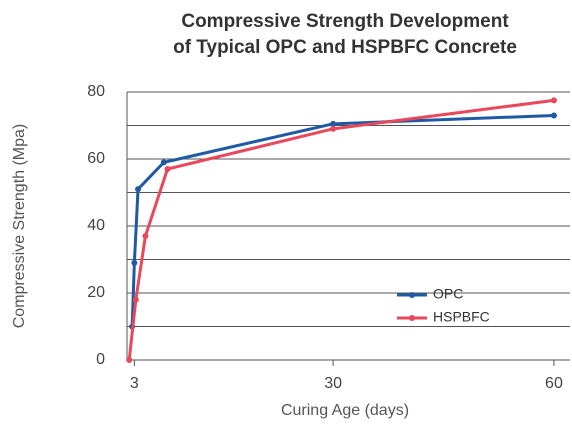 The image size is (572, 426). What do you see at coordinates (345, 47) in the screenshot?
I see `chart-title: of Typical OPC and HSPBFC Concrete` at bounding box center [345, 47].